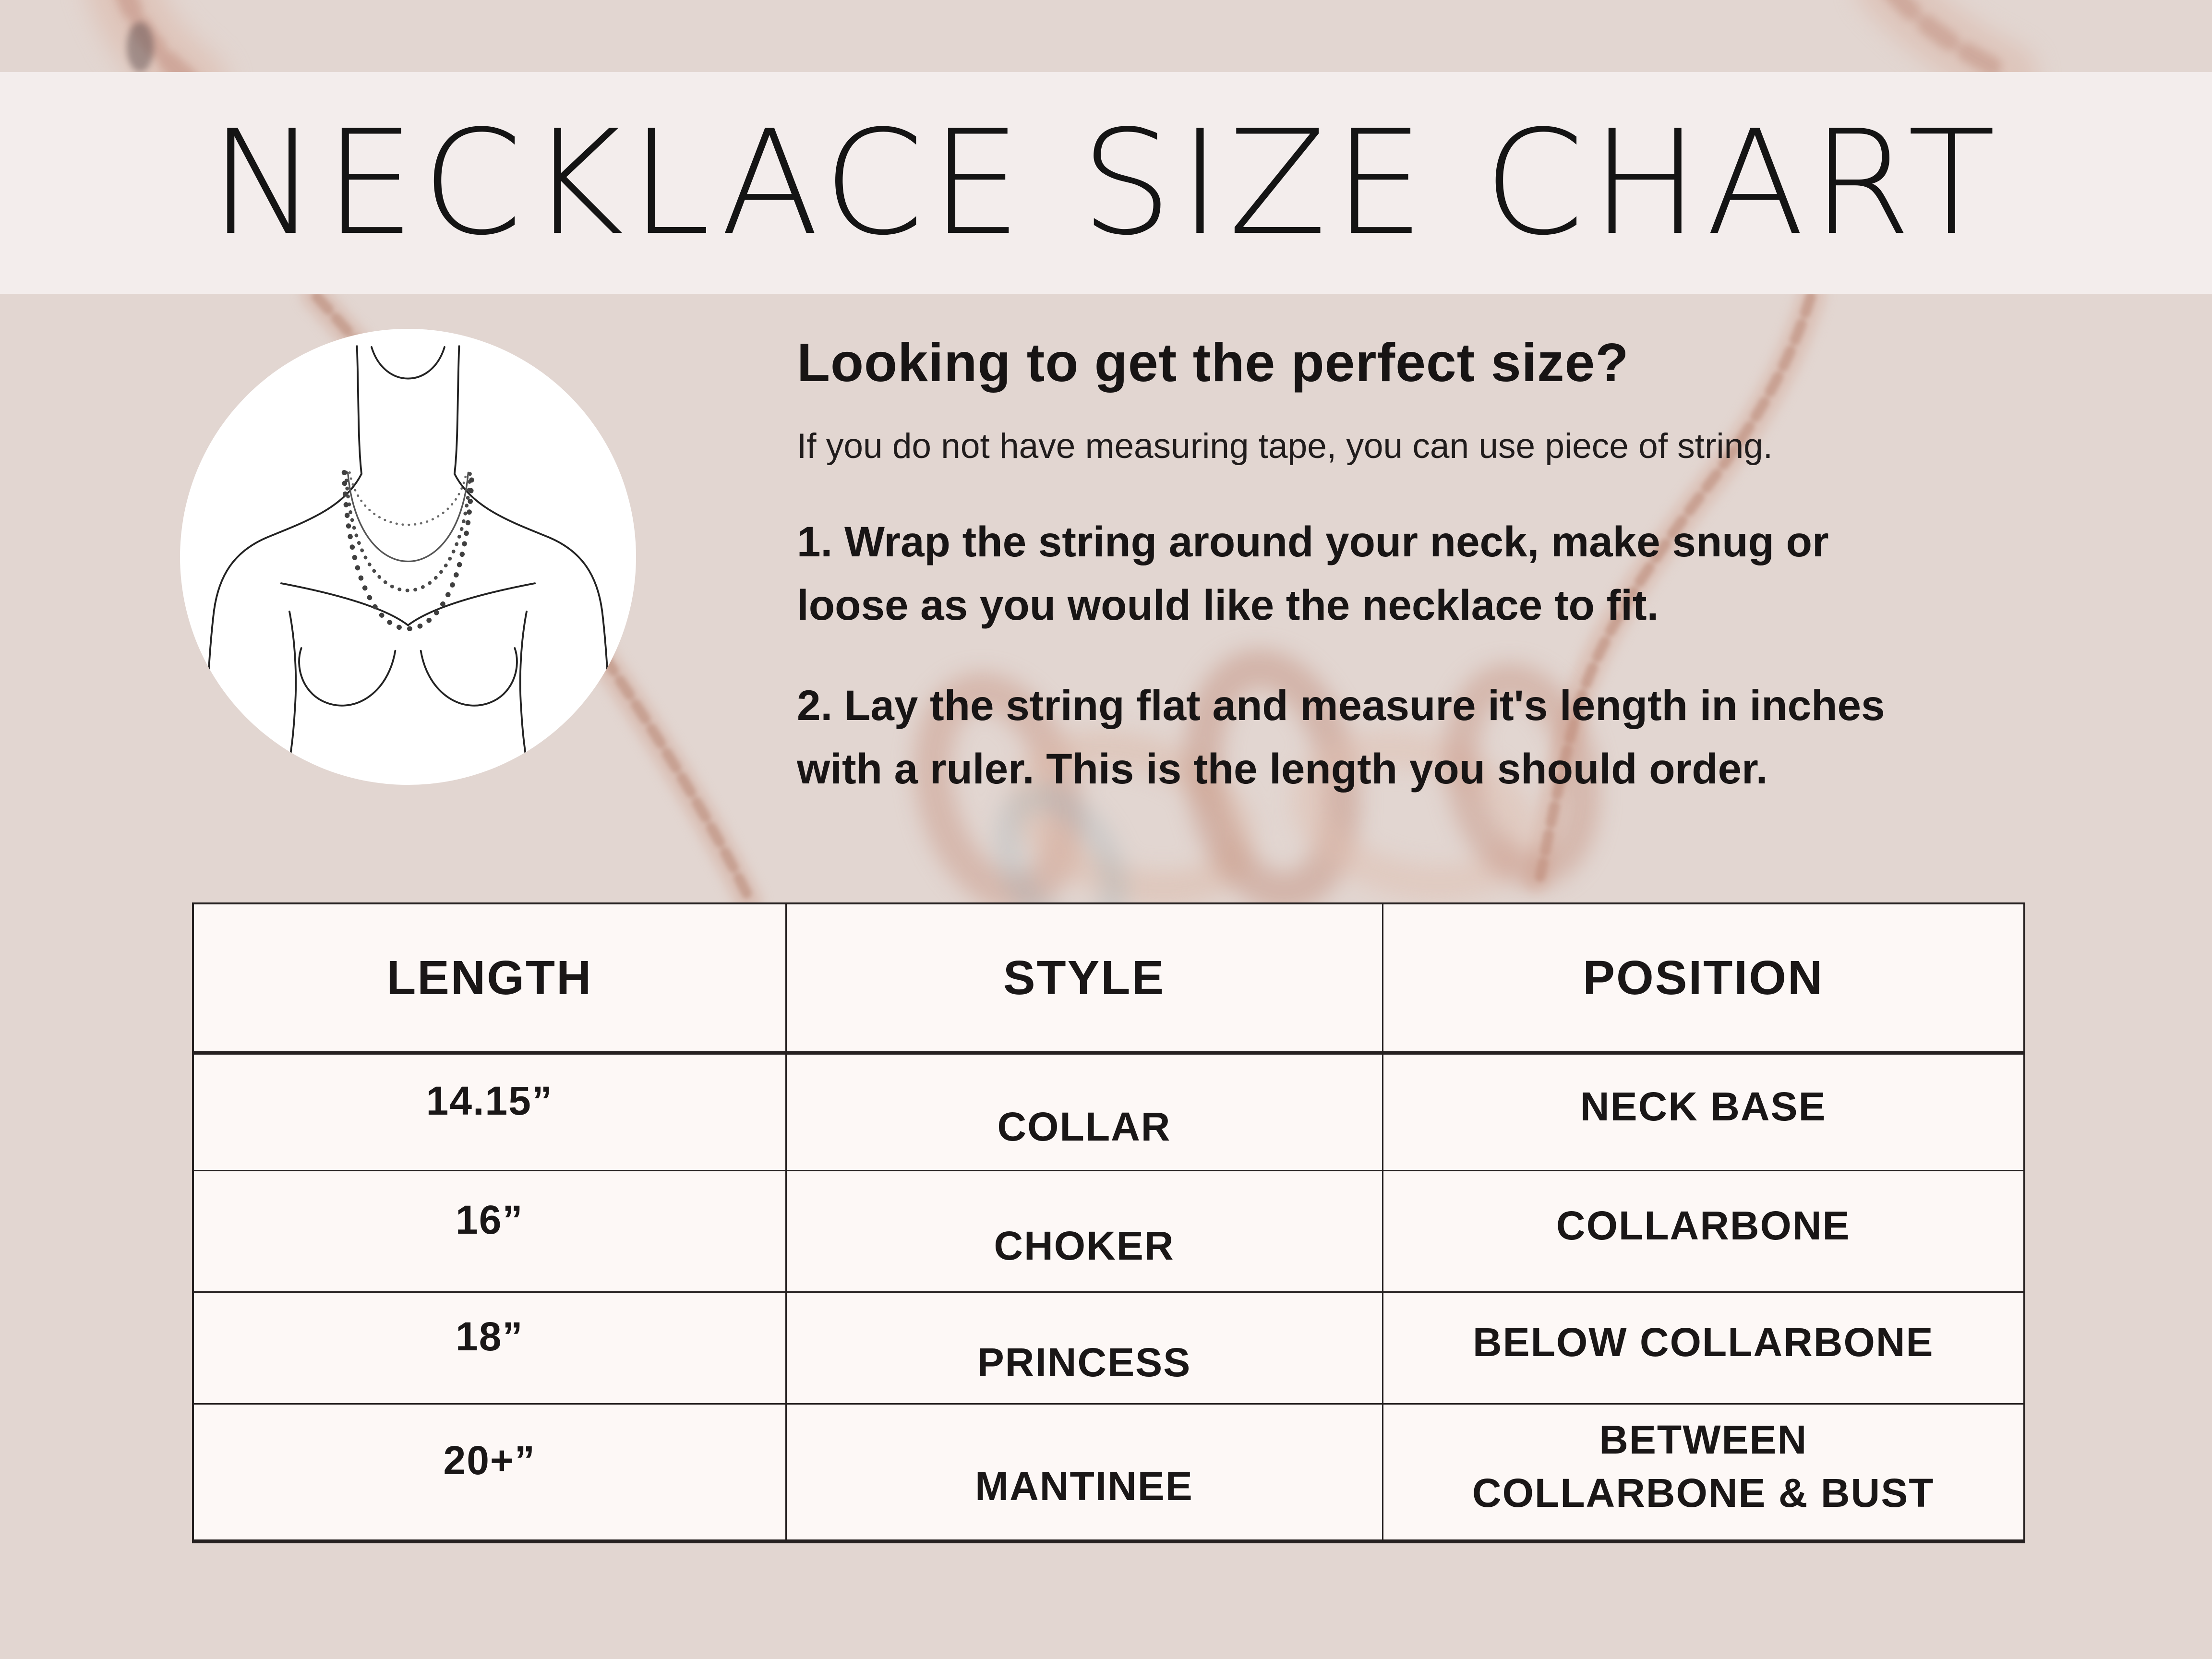  I want to click on position-value: BETWEEN COLLARBONE & BUST, so click(1703, 1466).